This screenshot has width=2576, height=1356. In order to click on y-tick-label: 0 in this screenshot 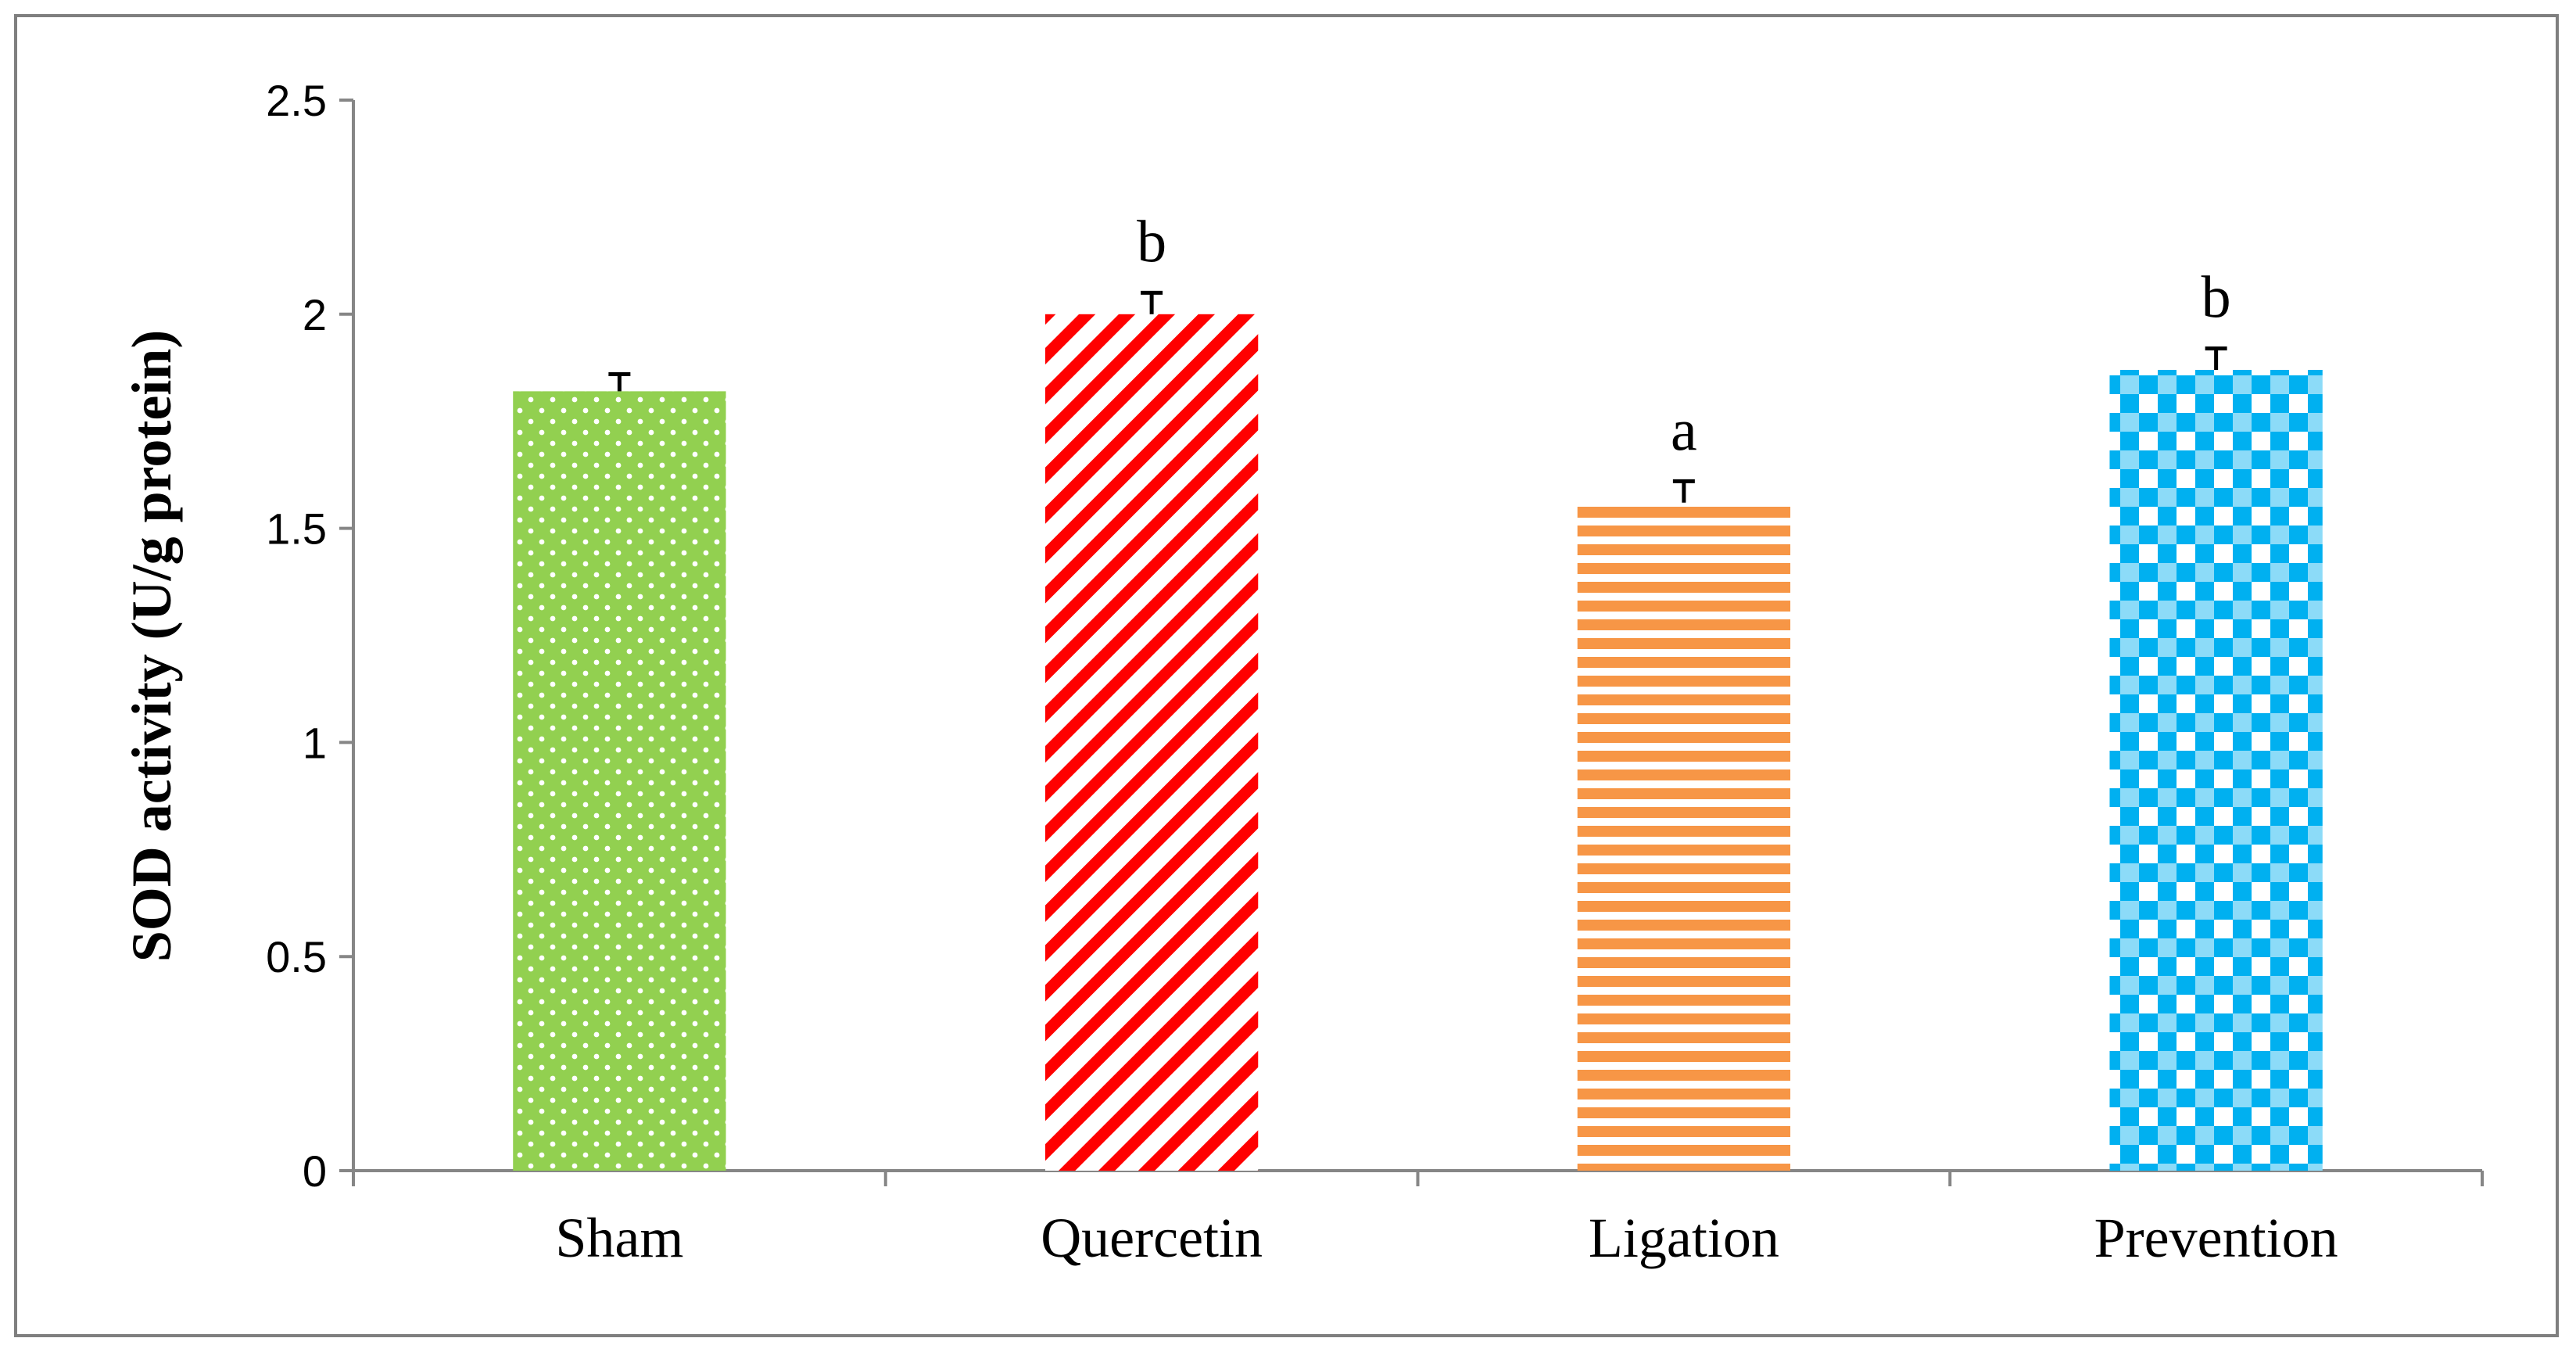, I will do `click(315, 1171)`.